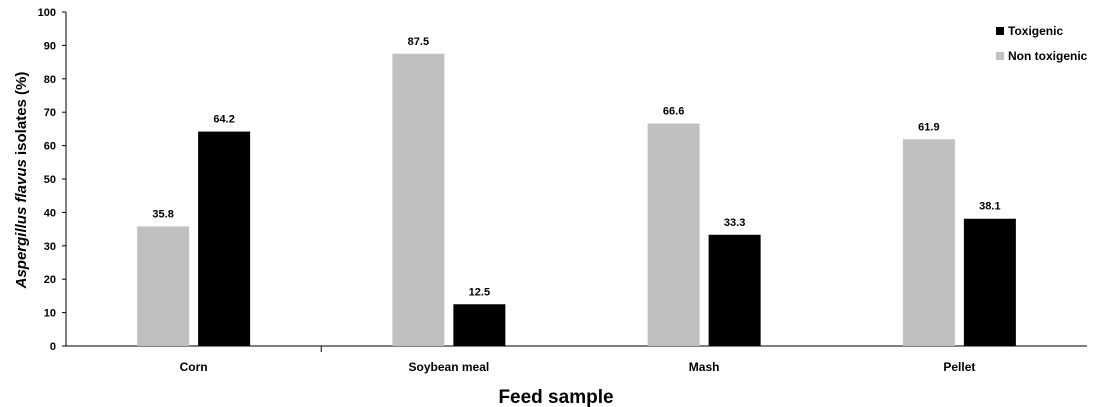  What do you see at coordinates (418, 42) in the screenshot?
I see `data-label: 87.5` at bounding box center [418, 42].